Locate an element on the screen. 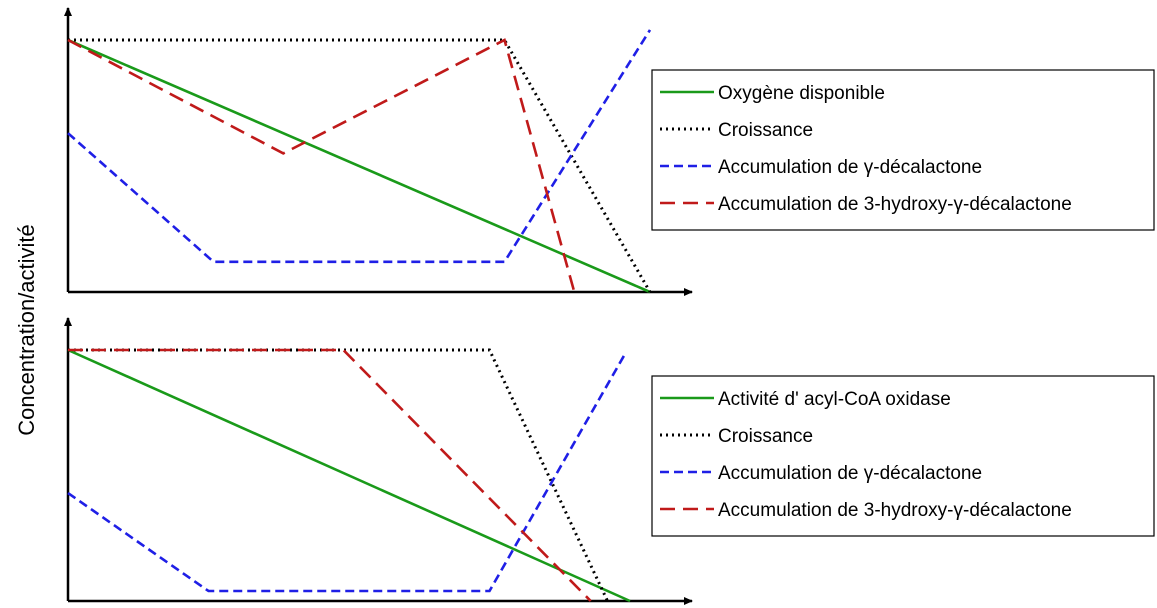  legend-label-2-3: Accumulation de γ-décalactone is located at coordinates (850, 473).